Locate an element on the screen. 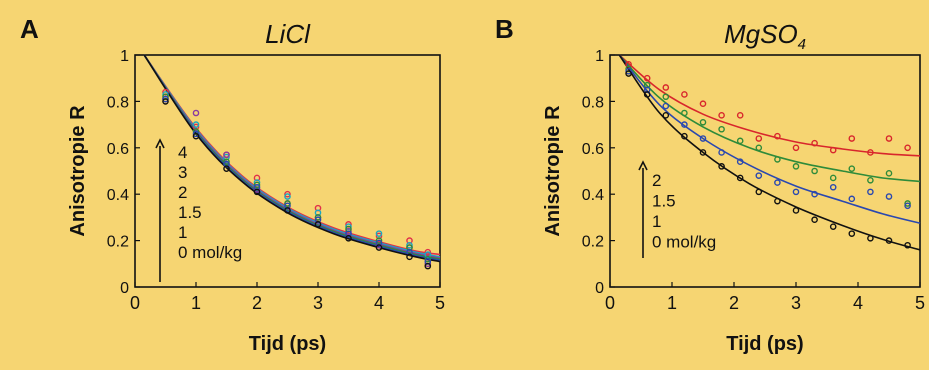 This screenshot has width=929, height=370. y-tick-label: 0.4 is located at coordinates (593, 195).